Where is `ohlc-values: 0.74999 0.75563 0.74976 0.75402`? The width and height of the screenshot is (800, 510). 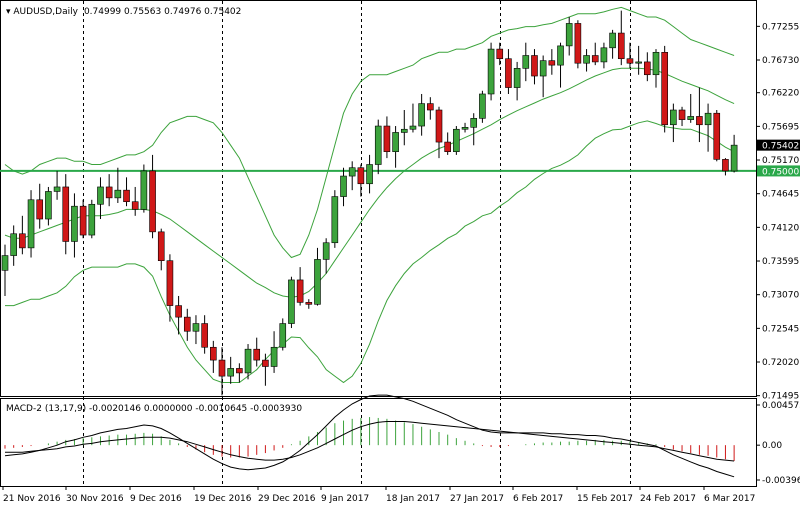
ohlc-values: 0.74999 0.75563 0.74976 0.75402 is located at coordinates (162, 12).